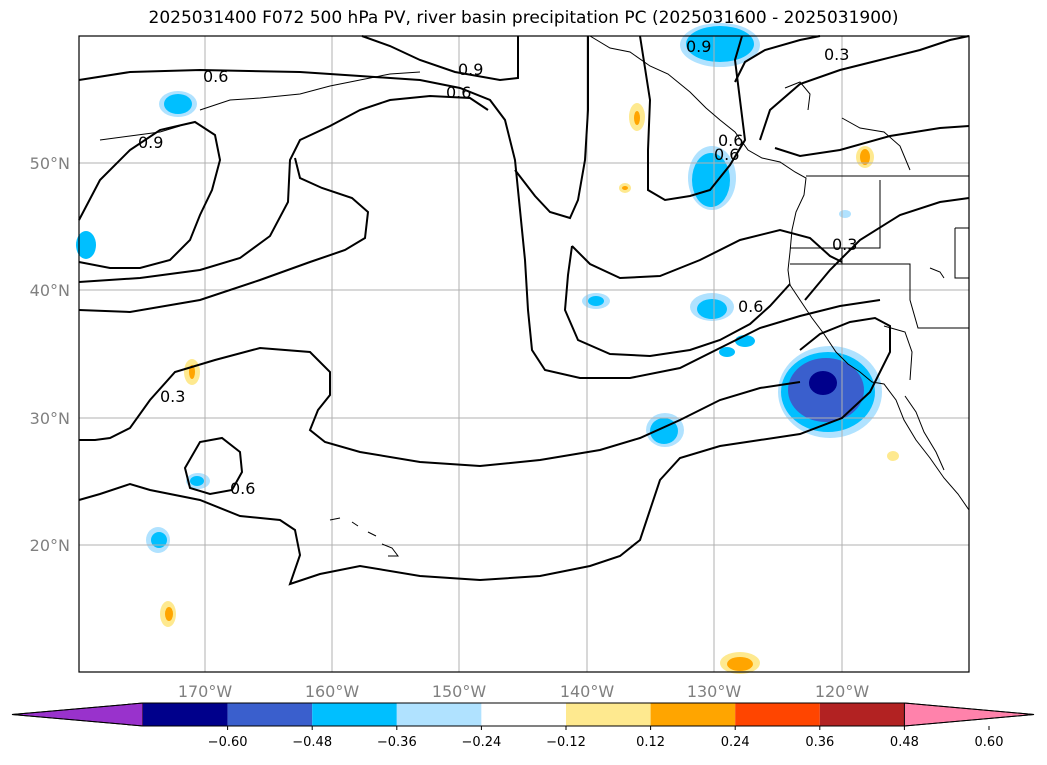 The height and width of the screenshot is (765, 1047). What do you see at coordinates (566, 742) in the screenshot?
I see `colorbar-tick-label: −0.12` at bounding box center [566, 742].